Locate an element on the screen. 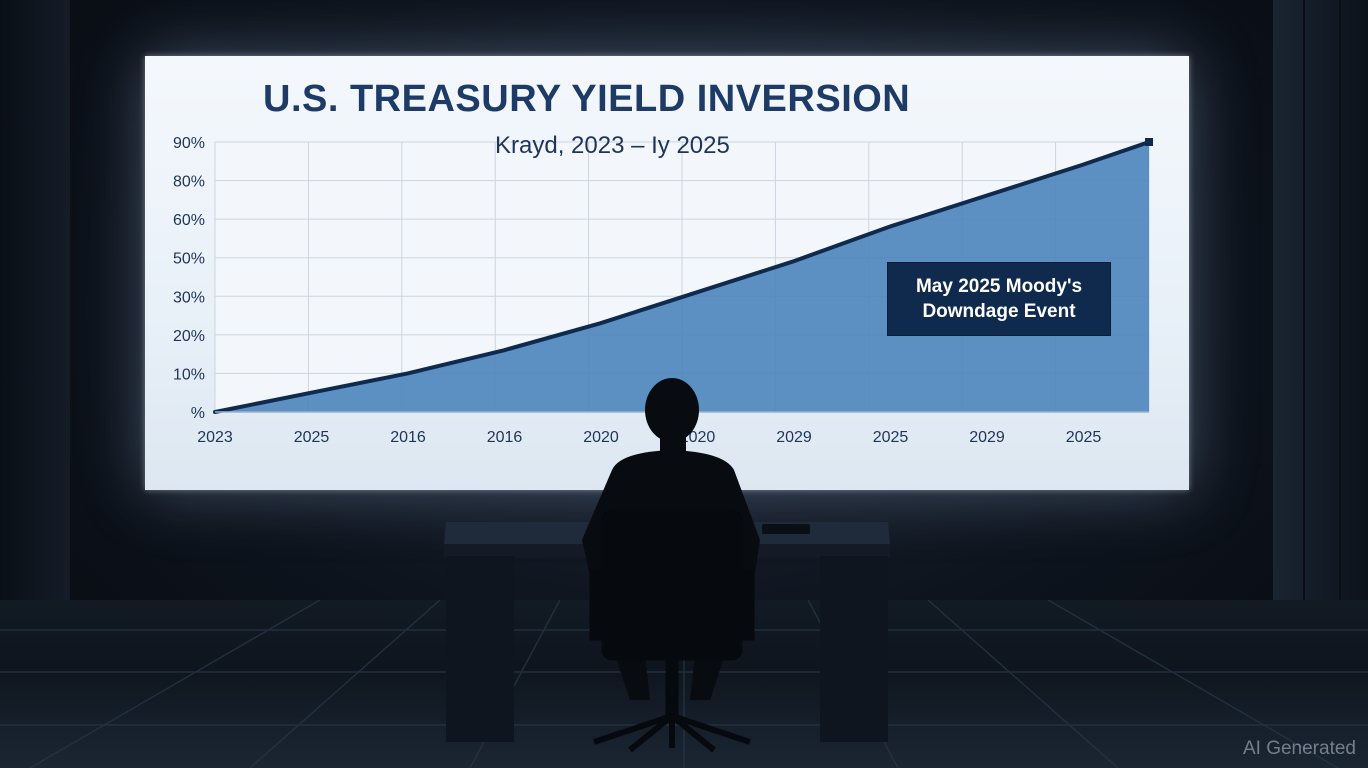  right-wall is located at coordinates (1320, 320).